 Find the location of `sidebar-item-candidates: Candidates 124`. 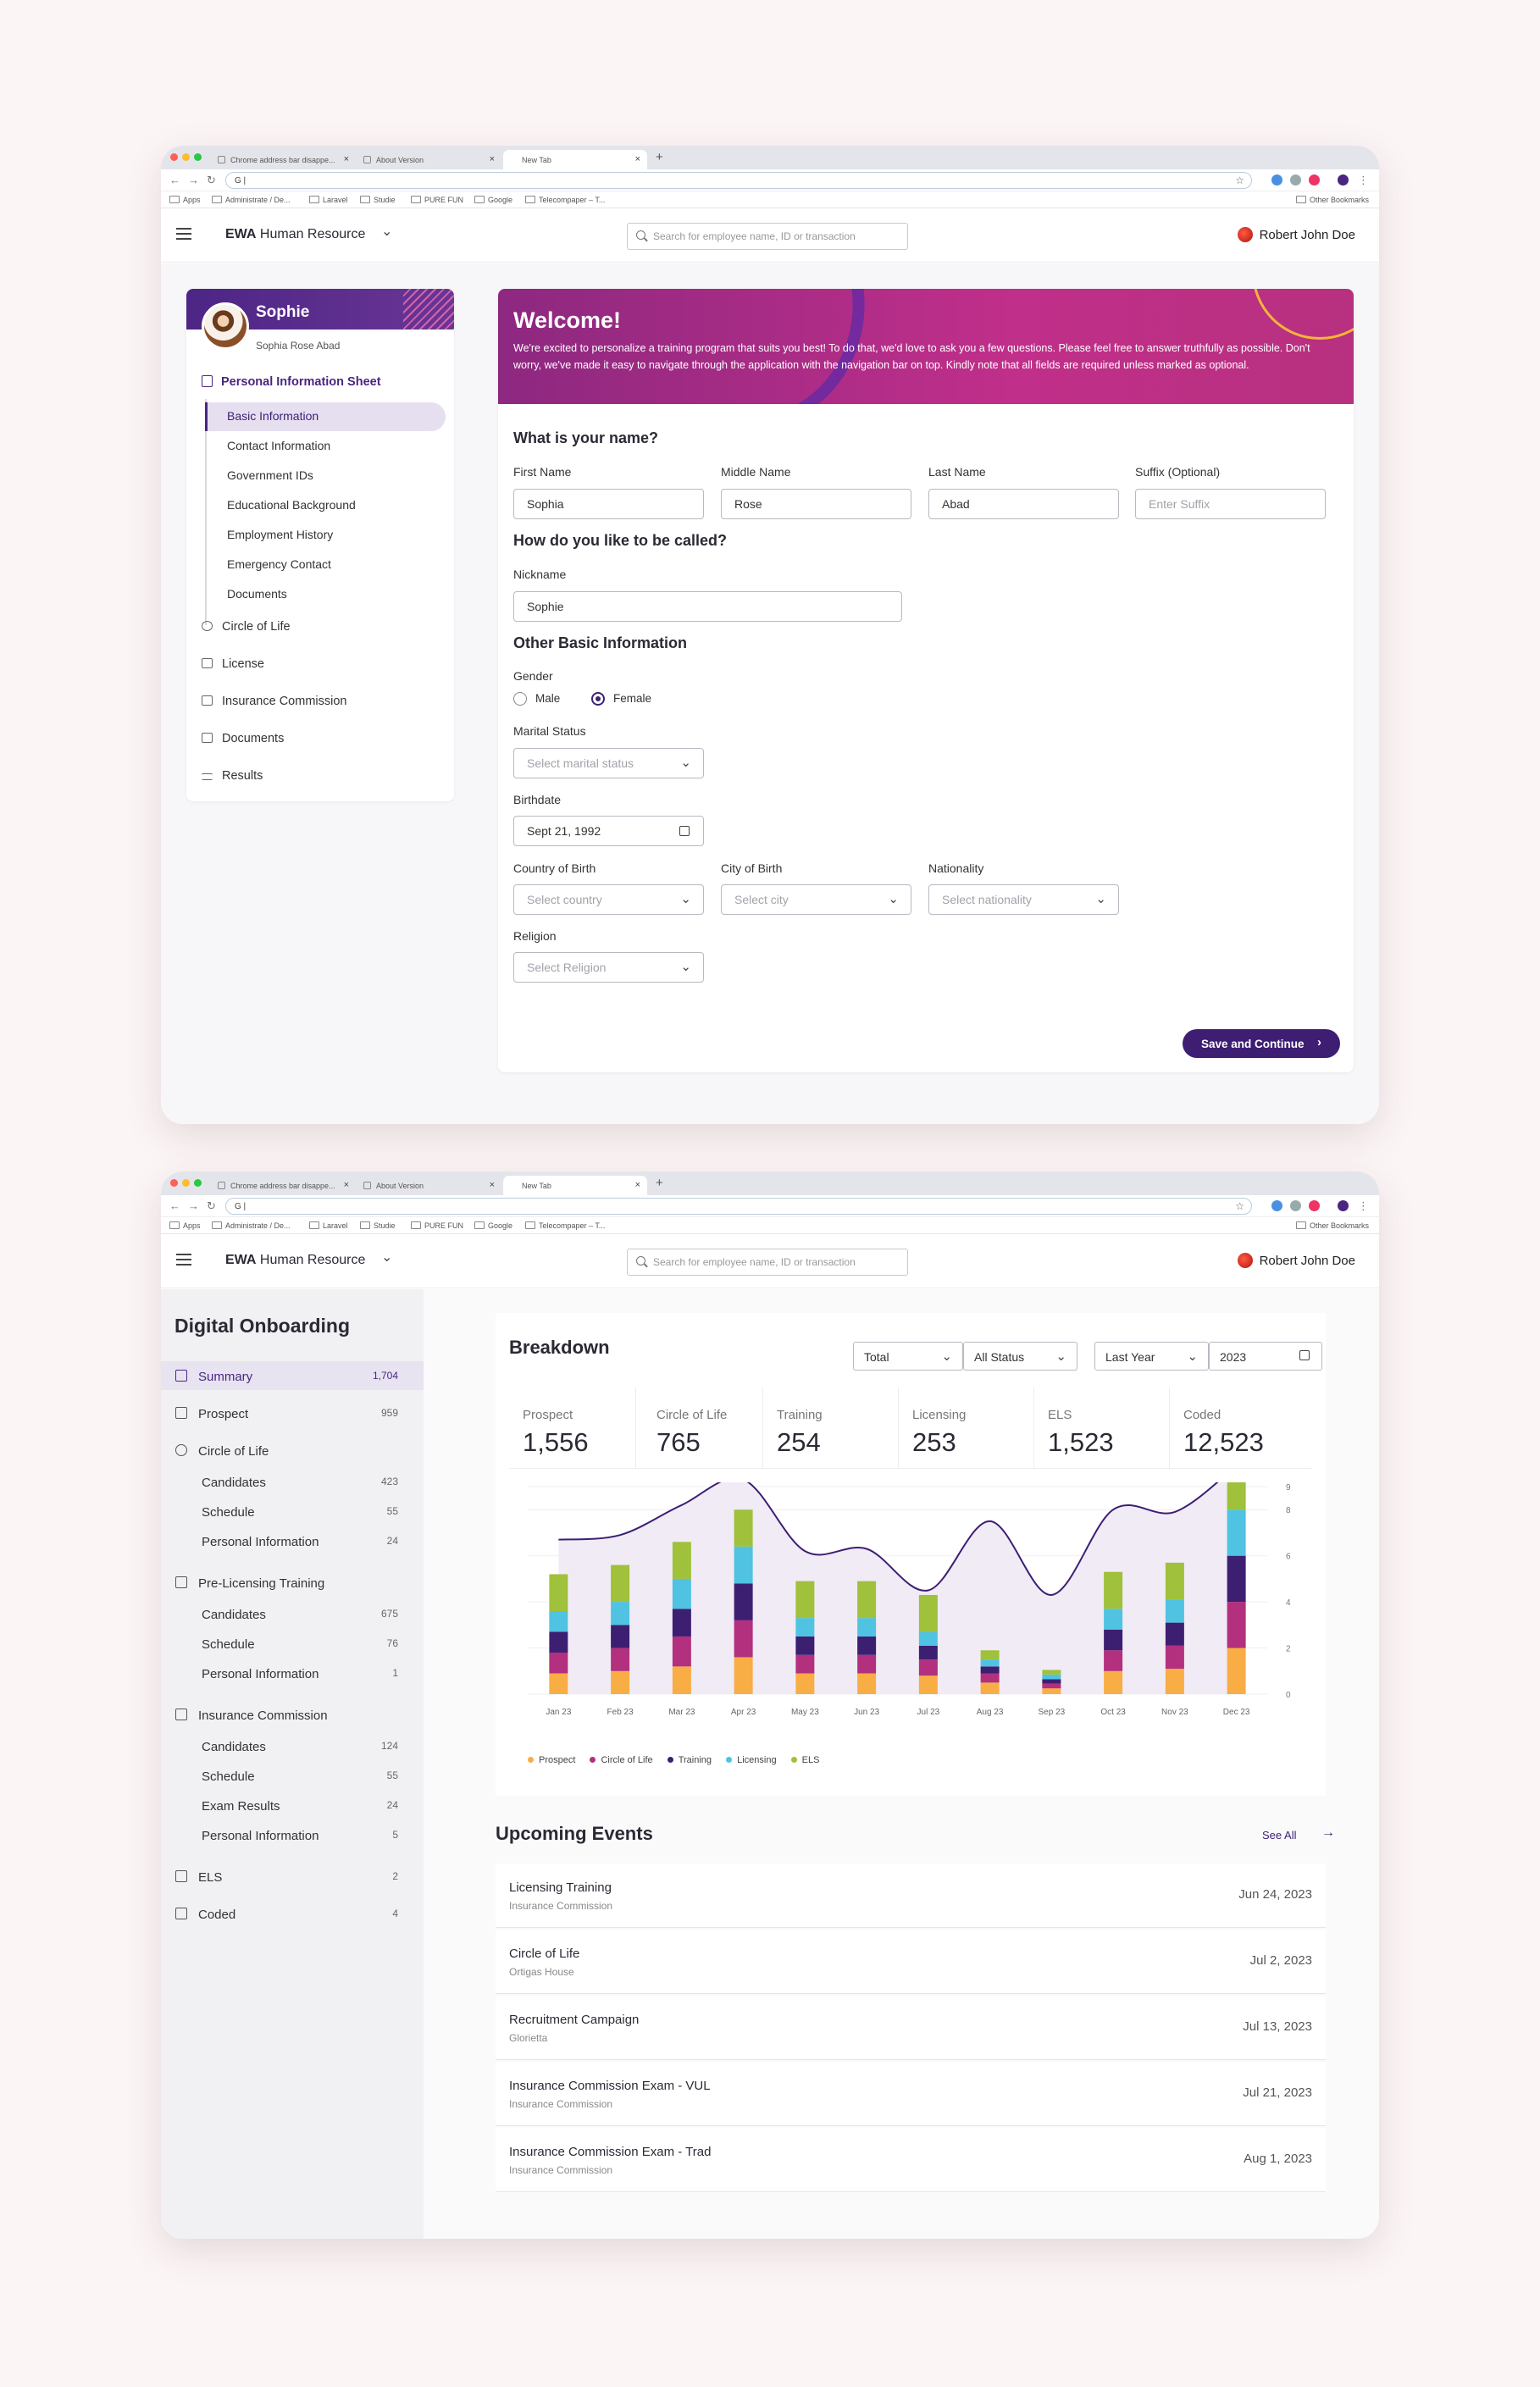

sidebar-item-candidates: Candidates 124 is located at coordinates (292, 1745).